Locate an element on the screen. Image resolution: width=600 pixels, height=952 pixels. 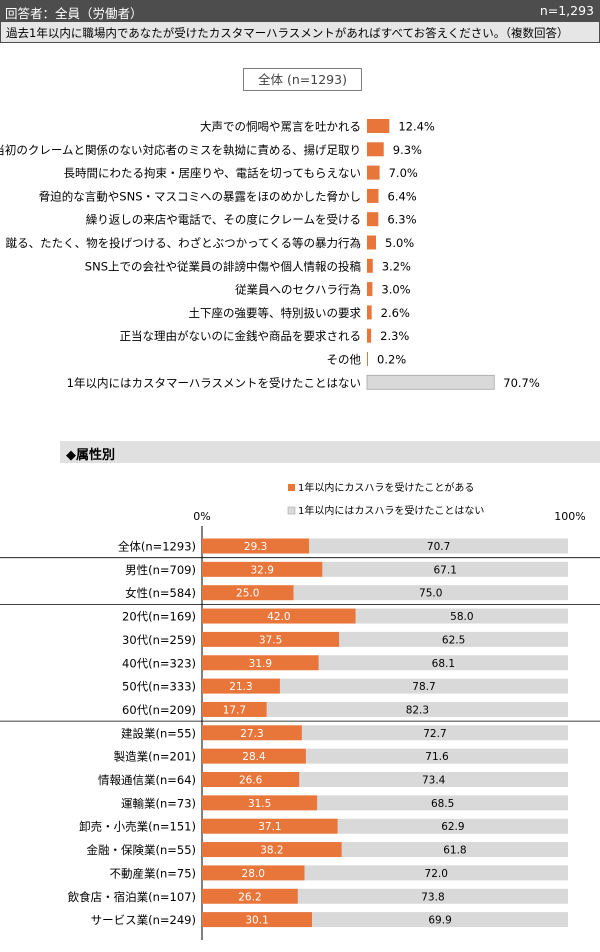
category-label: SNS上での会社や従業員の誹謗中傷や個人情報の投稿 is located at coordinates (223, 266).